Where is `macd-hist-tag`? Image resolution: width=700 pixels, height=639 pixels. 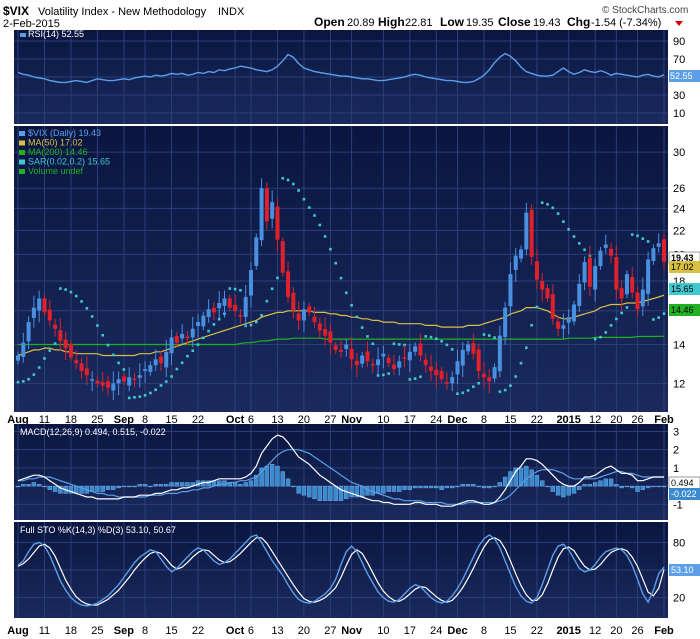
macd-hist-tag is located at coordinates (684, 494).